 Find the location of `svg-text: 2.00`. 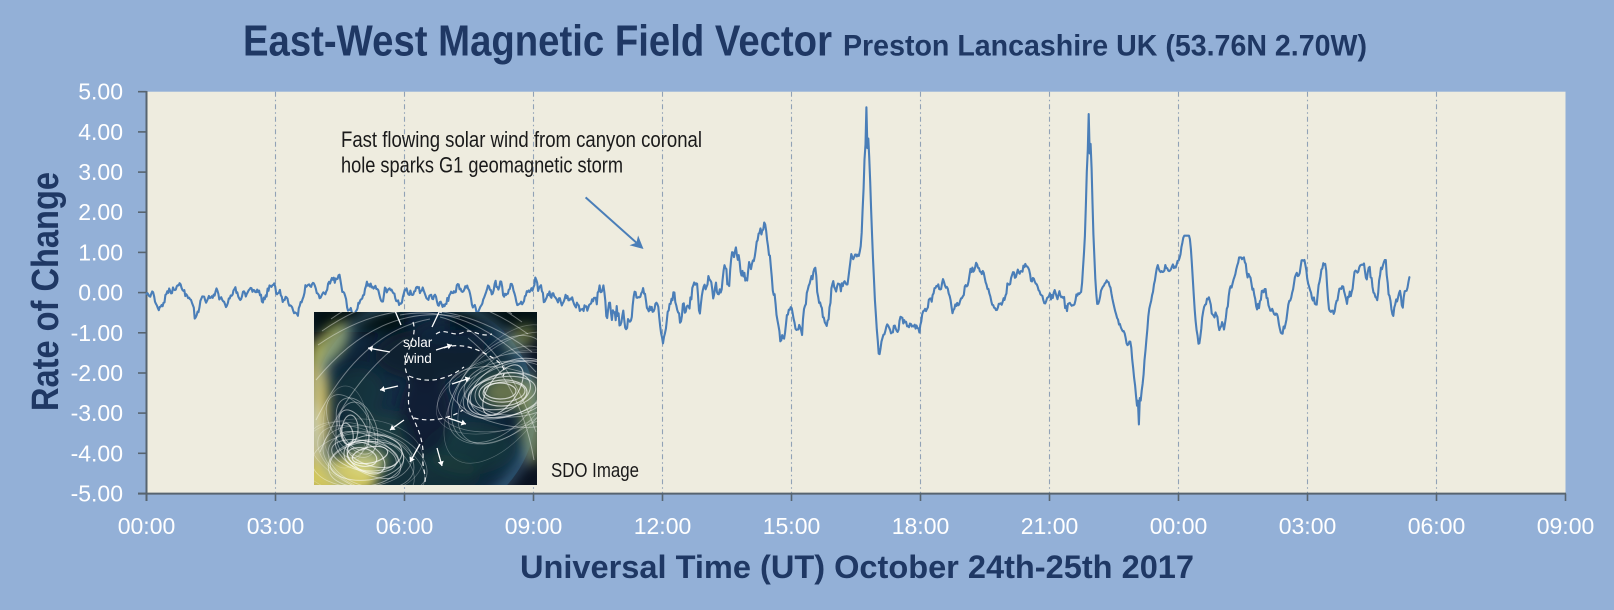

svg-text: 2.00 is located at coordinates (100, 212).